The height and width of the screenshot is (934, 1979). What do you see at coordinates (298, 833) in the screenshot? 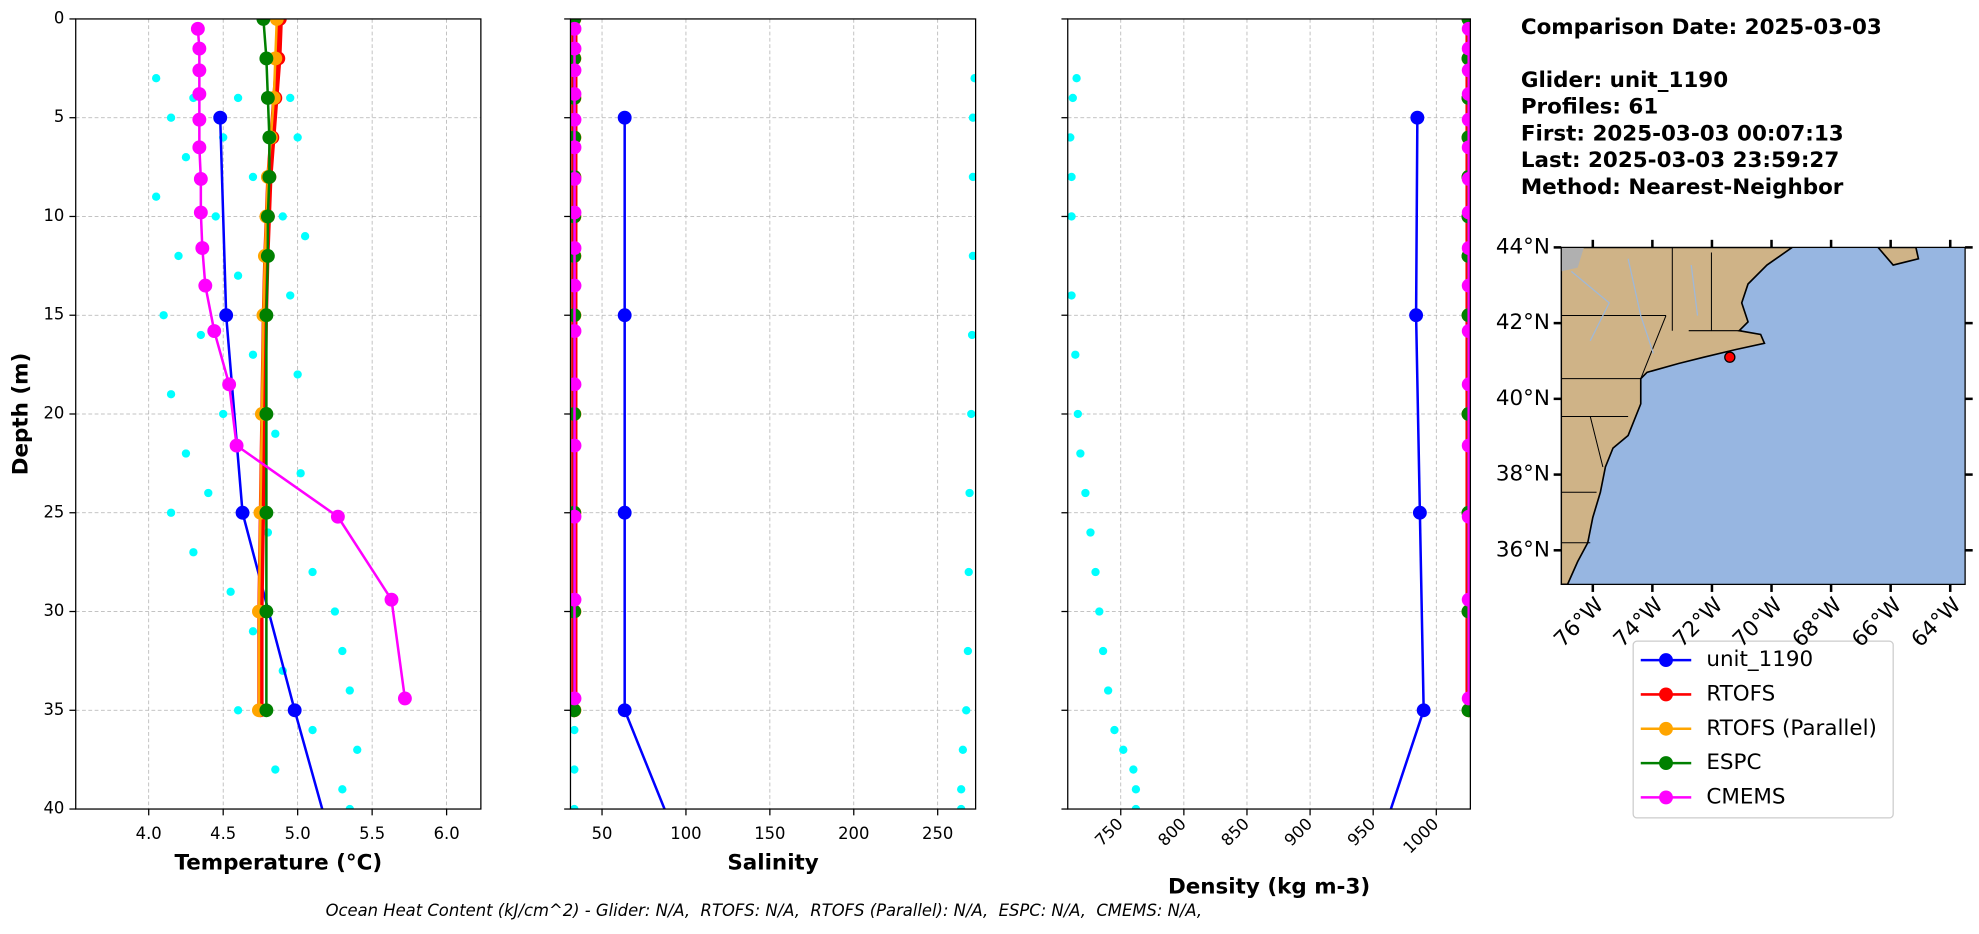
I see `x-tick-label: 5.0` at bounding box center [298, 833].